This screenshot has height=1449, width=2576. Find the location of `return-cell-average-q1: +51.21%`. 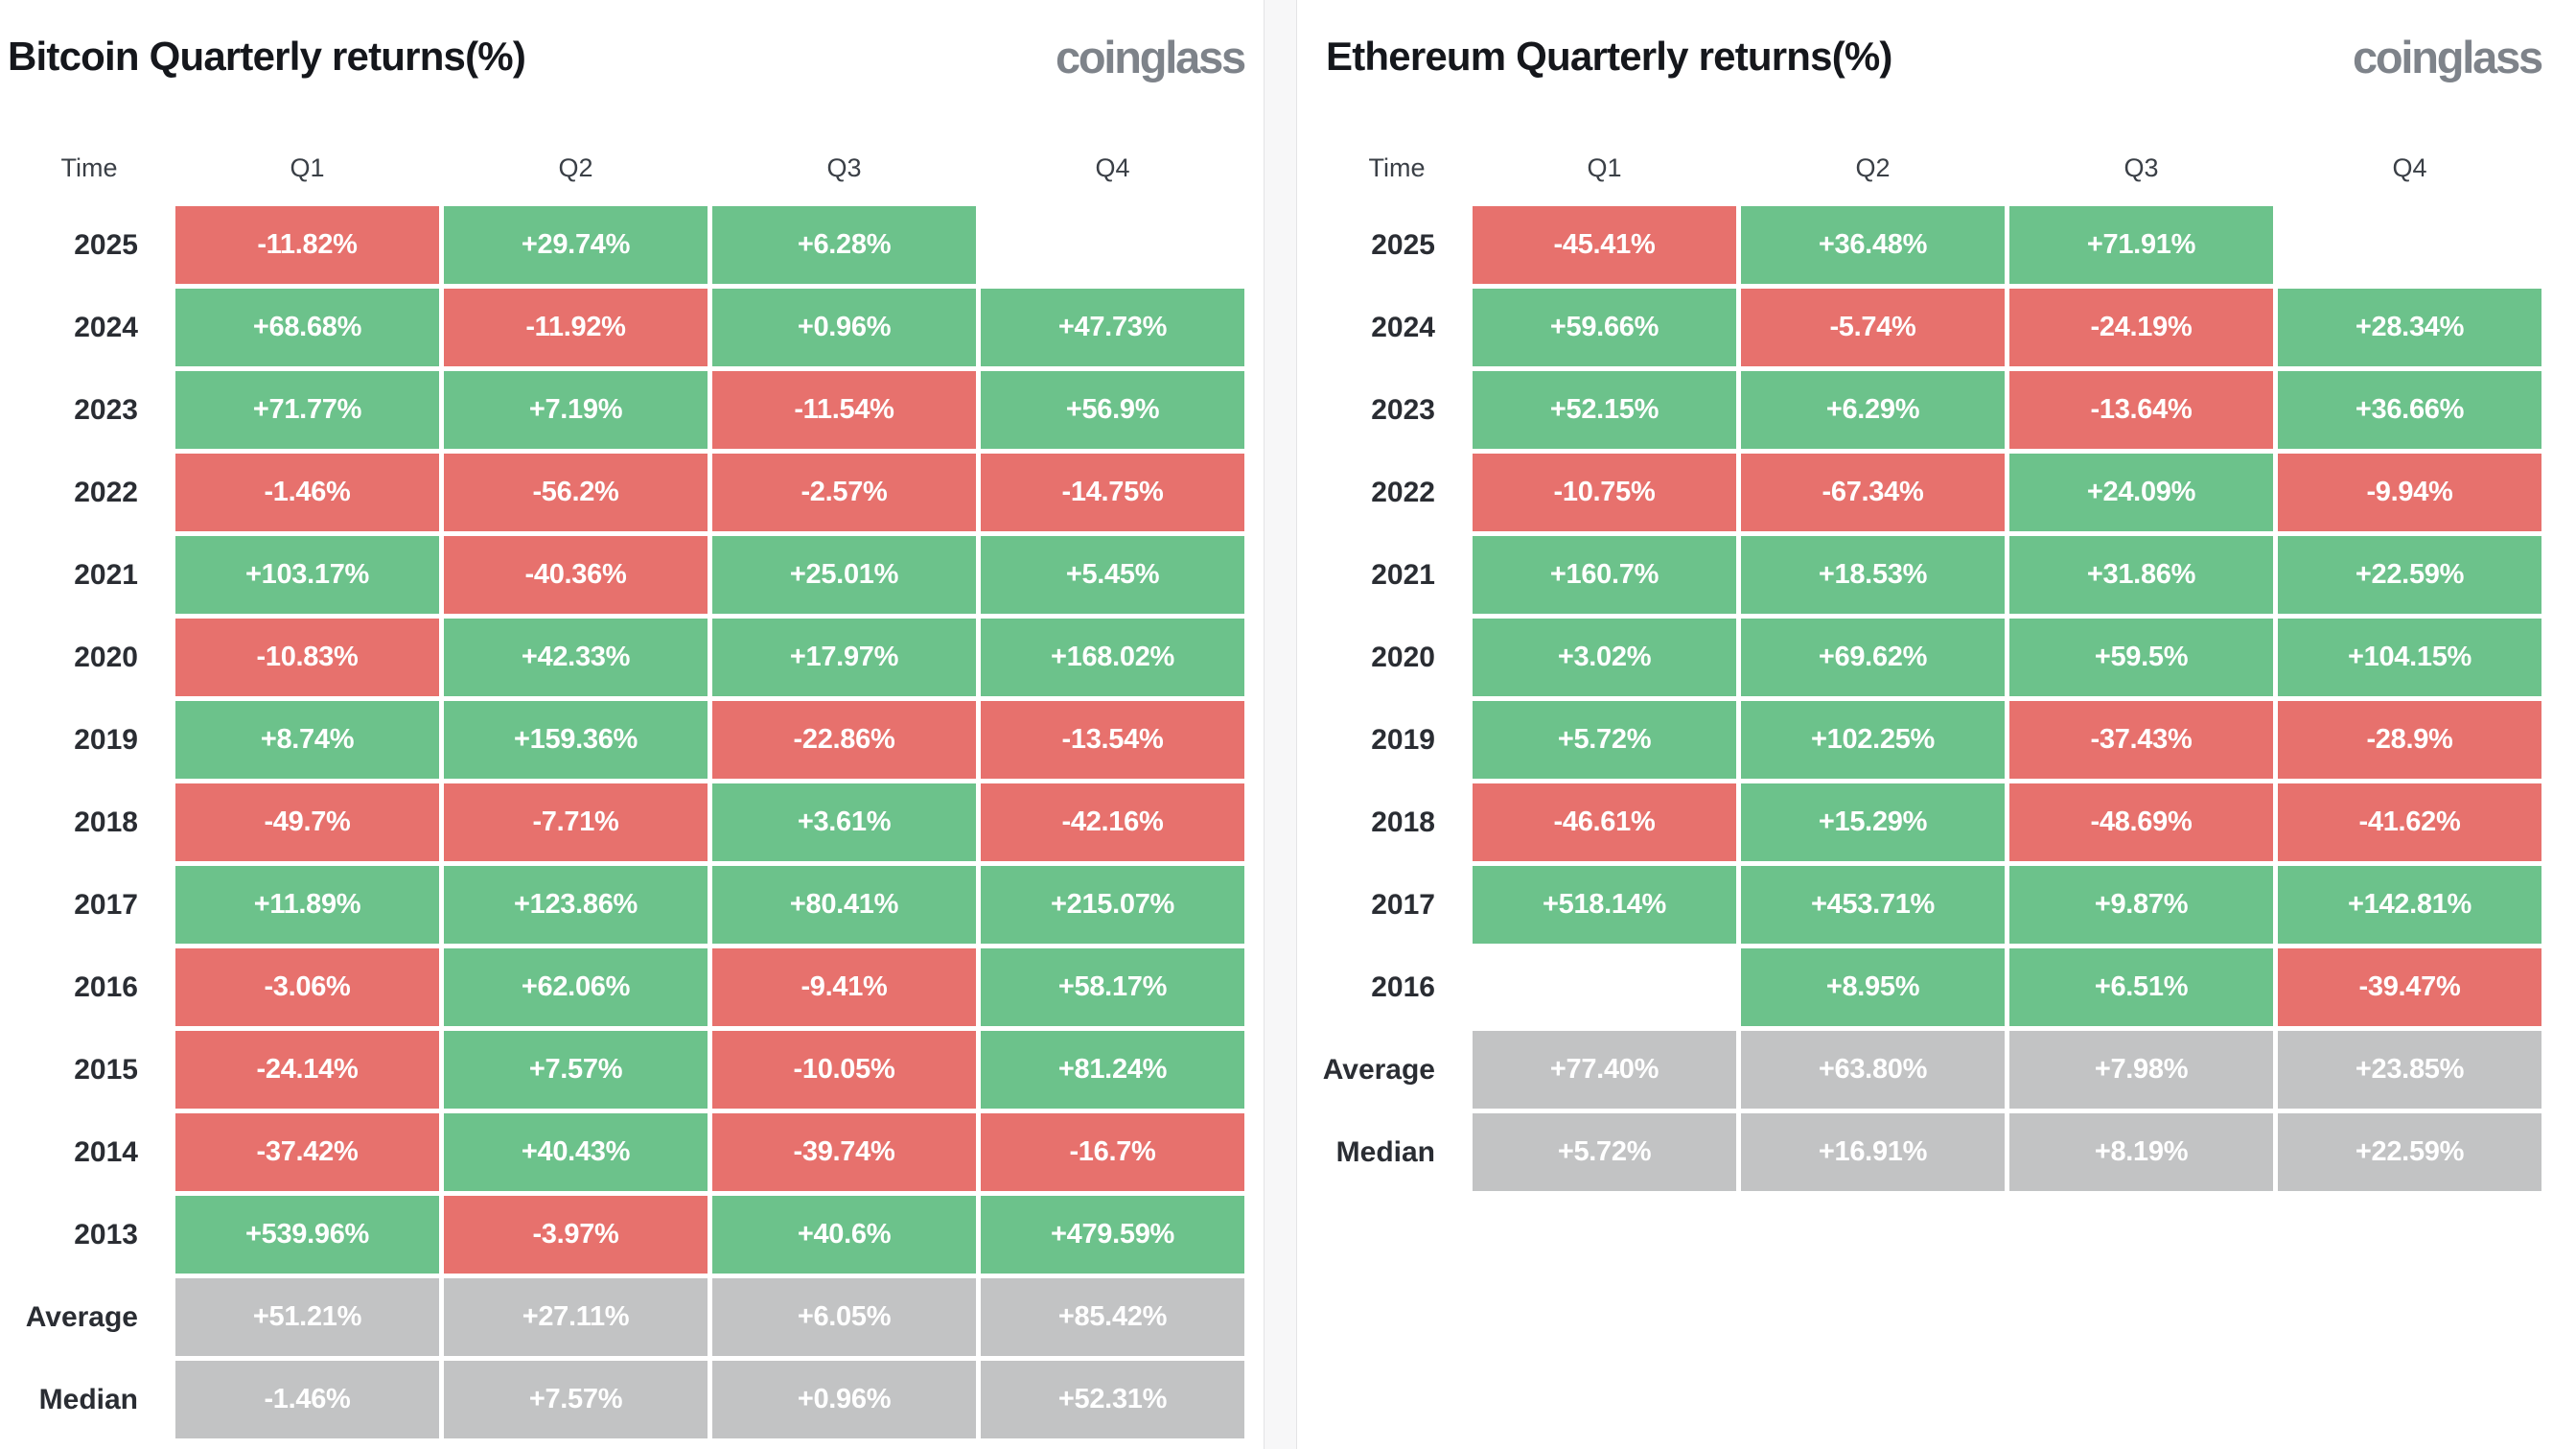

return-cell-average-q1: +51.21% is located at coordinates (307, 1317).